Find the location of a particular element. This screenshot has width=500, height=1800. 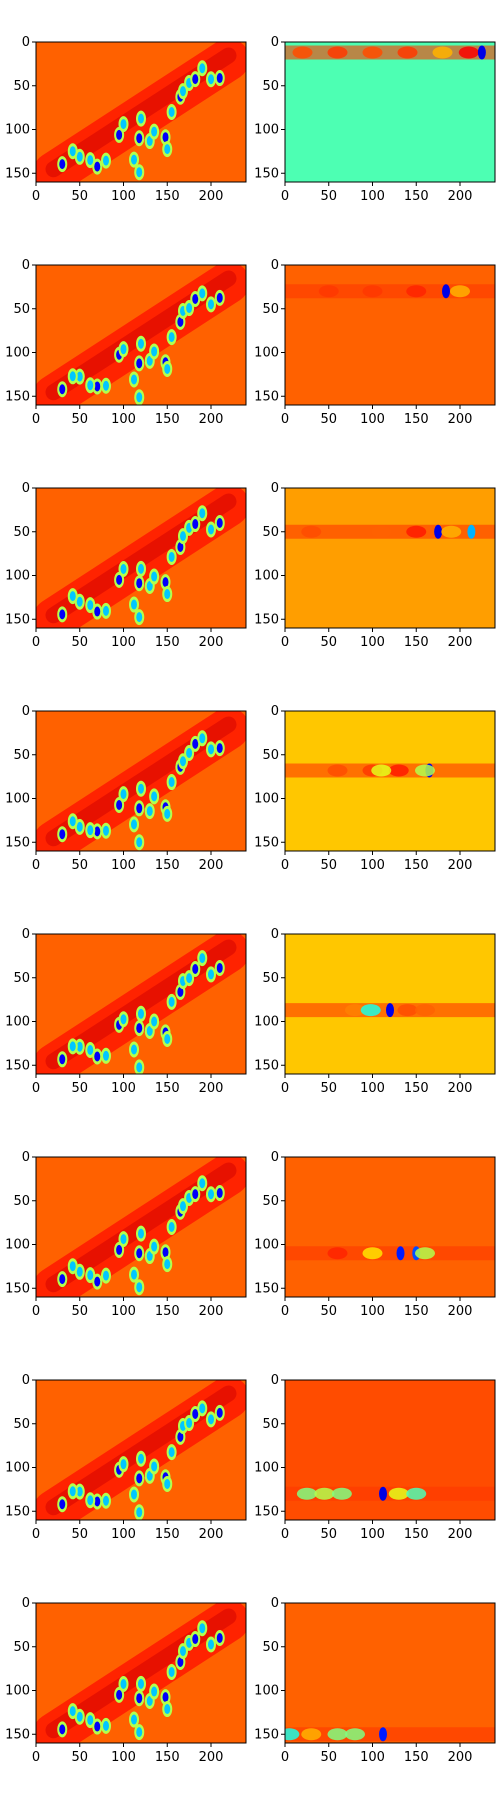

axis-frame-r2c0: 0 50 100 150 200 0 50 100 150 is located at coordinates (126, 565).